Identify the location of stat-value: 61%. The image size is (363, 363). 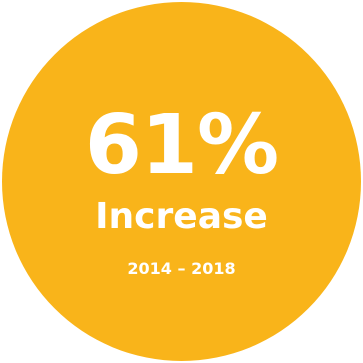
(181, 145).